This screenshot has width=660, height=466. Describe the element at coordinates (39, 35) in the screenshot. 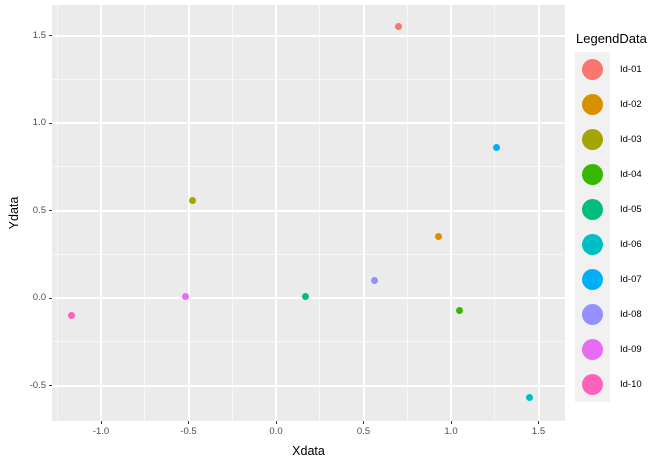

I see `y-tick-label: 1.5` at that location.